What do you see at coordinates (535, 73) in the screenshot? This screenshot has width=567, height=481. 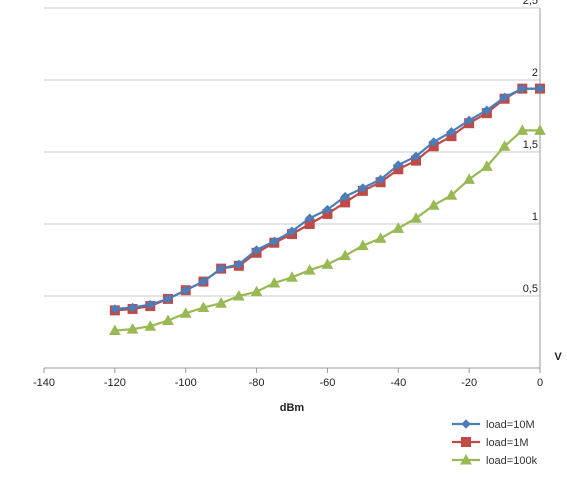 I see `y-tick-label: 2` at bounding box center [535, 73].